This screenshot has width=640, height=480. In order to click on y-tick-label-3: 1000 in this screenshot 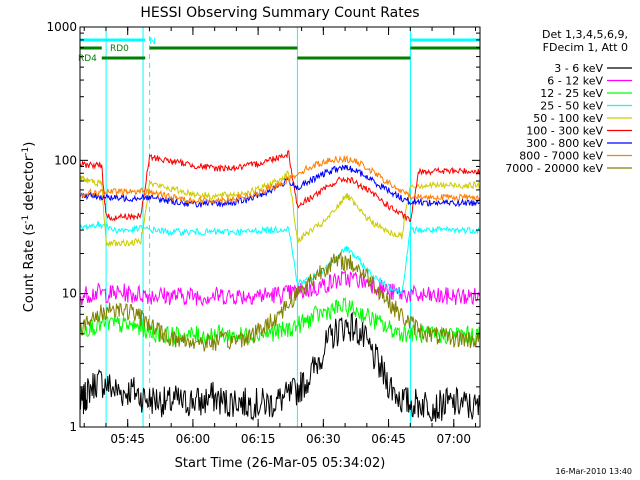, I will do `click(61, 27)`.